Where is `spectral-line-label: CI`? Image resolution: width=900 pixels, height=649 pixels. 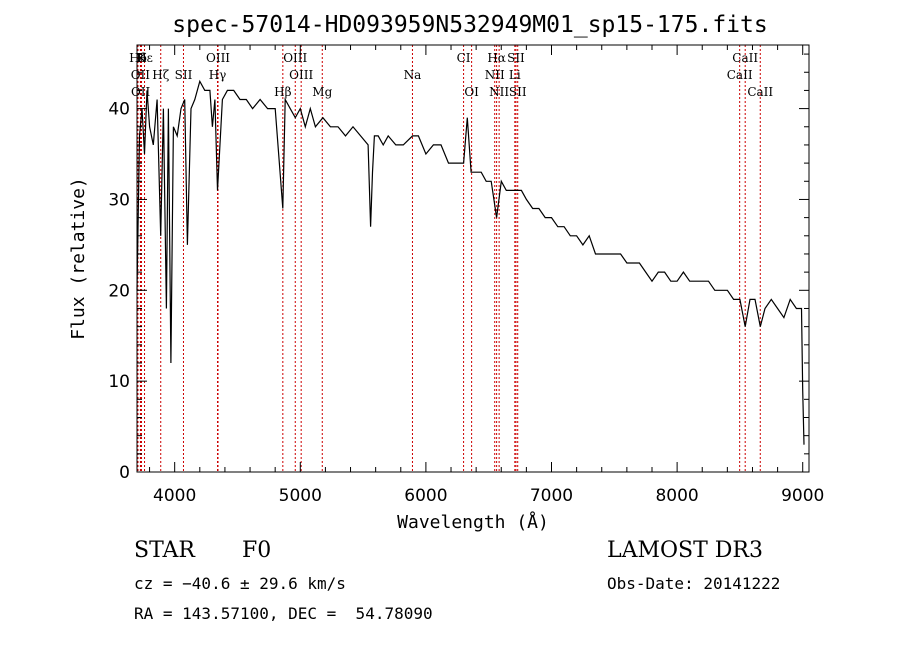
spectral-line-label: CI is located at coordinates (464, 58).